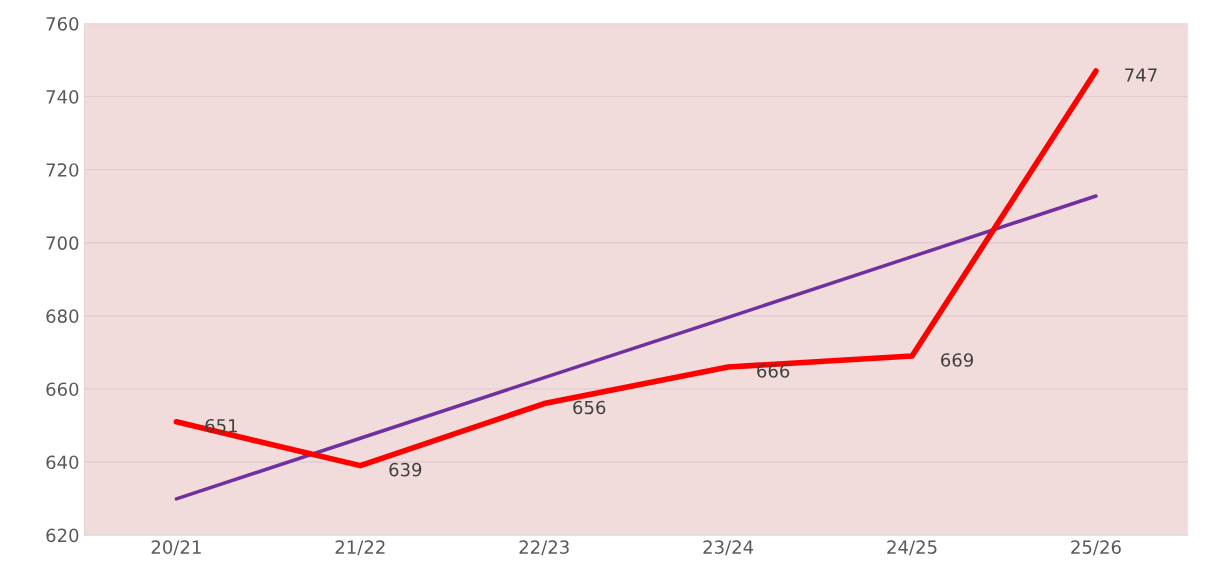 Image resolution: width=1206 pixels, height=588 pixels. Describe the element at coordinates (957, 360) in the screenshot. I see `data-label: 669` at that location.